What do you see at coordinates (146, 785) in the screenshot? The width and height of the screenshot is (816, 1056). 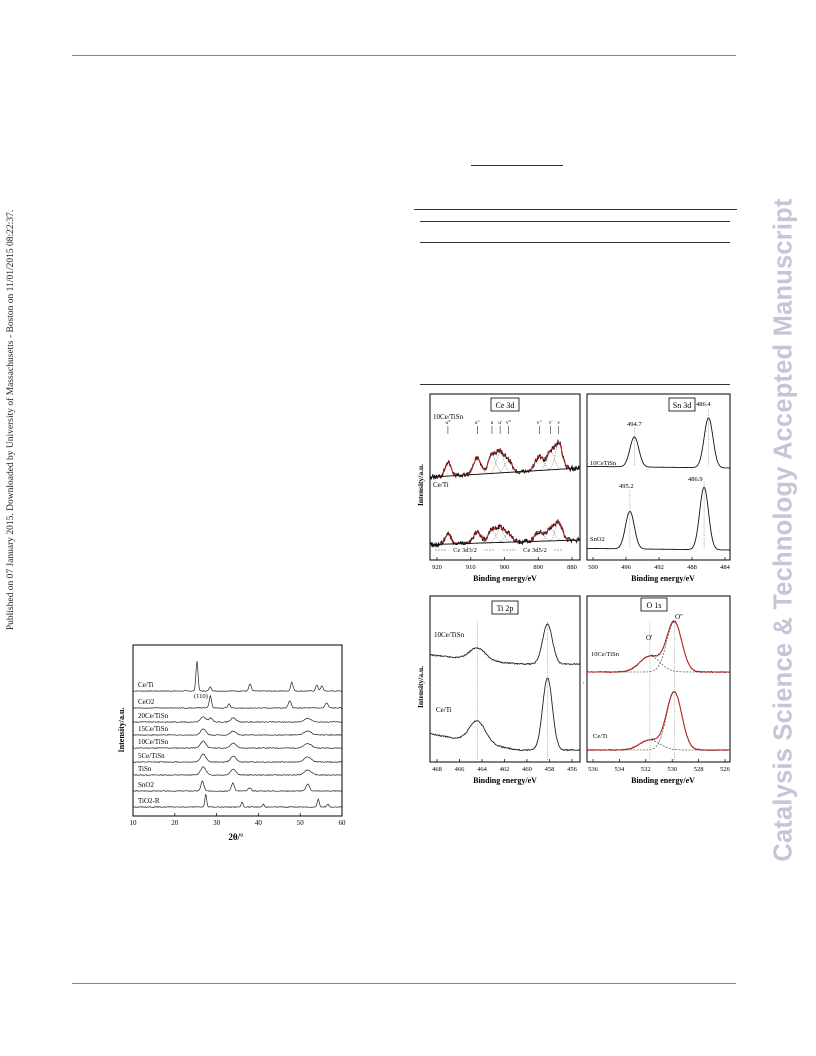 I see `xrd-sample-label-8: SnO2` at bounding box center [146, 785].